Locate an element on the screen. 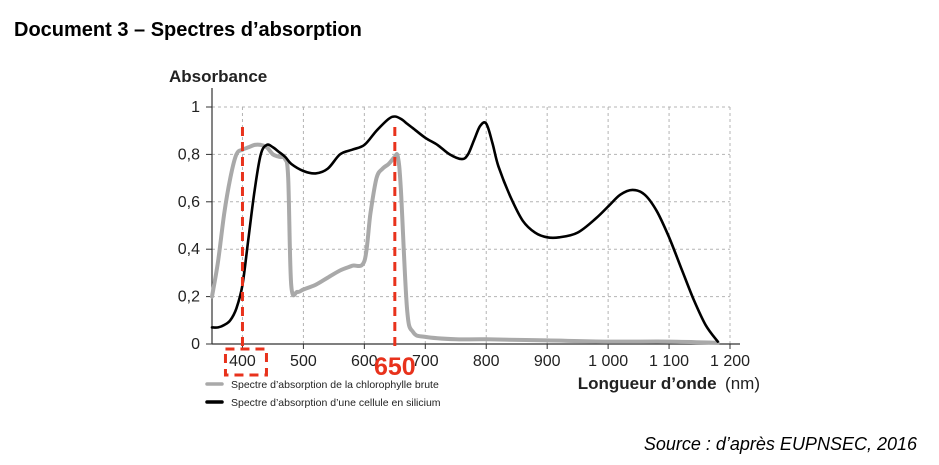 This screenshot has width=939, height=465. y-tick-label: 0,4 is located at coordinates (189, 249).